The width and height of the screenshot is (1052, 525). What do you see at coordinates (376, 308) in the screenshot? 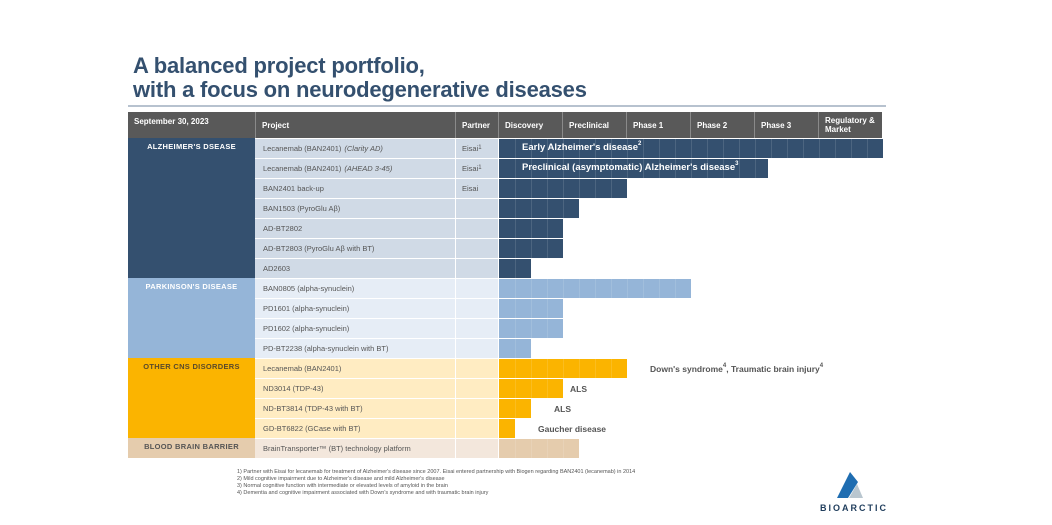
I see `table-row: PD1601 (alpha-synuclein)` at bounding box center [376, 308].